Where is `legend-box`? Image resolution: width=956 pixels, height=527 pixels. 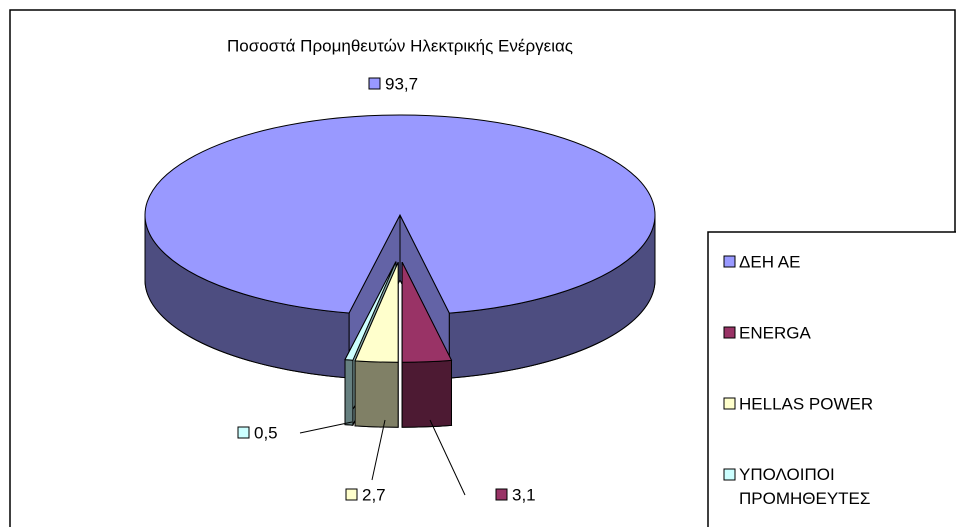
legend-box is located at coordinates (831, 379).